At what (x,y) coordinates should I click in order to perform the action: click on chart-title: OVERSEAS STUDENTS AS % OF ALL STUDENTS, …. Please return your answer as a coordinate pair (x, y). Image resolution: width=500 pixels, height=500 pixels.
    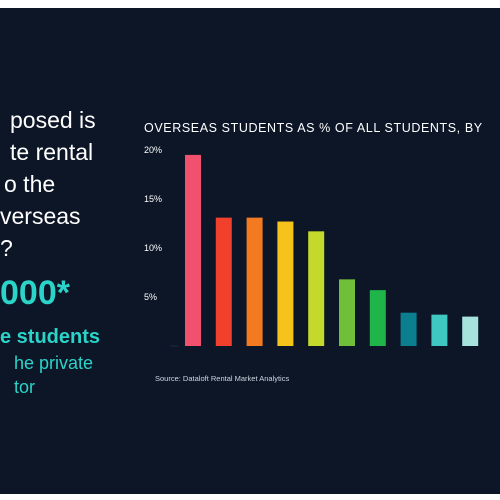
    Looking at the image, I should click on (313, 128).